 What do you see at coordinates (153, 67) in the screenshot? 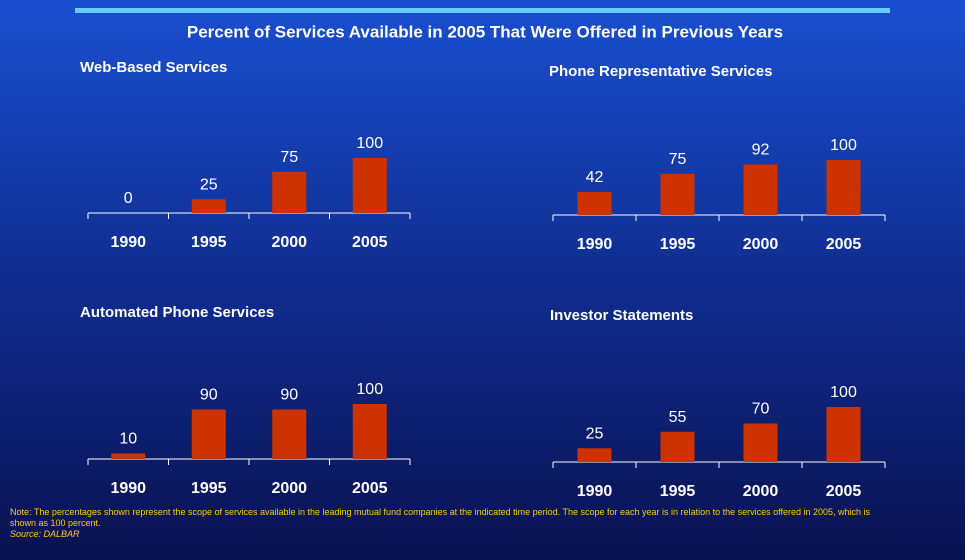
I see `chart-title: Web-Based Services` at bounding box center [153, 67].